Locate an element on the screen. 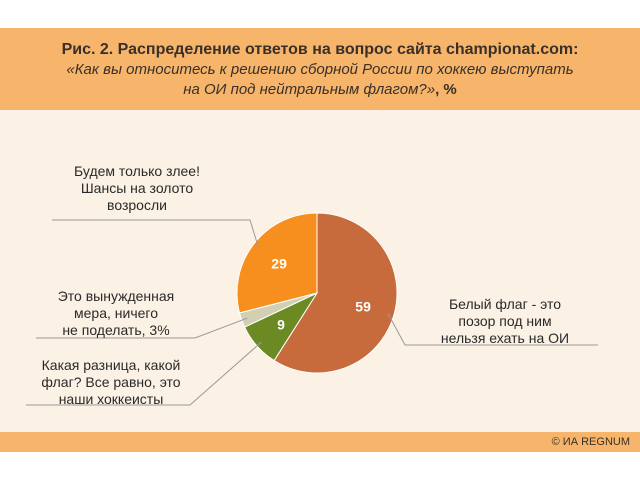 The image size is (640, 480). top-margin is located at coordinates (320, 14).